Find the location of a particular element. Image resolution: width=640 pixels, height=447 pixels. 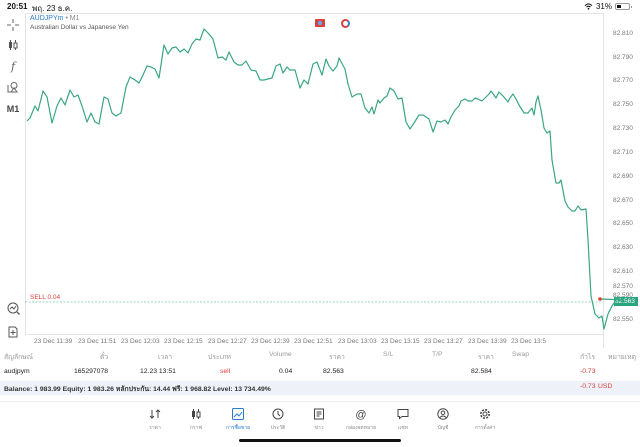

tab-label: การซื้อขาย is located at coordinates (238, 428).